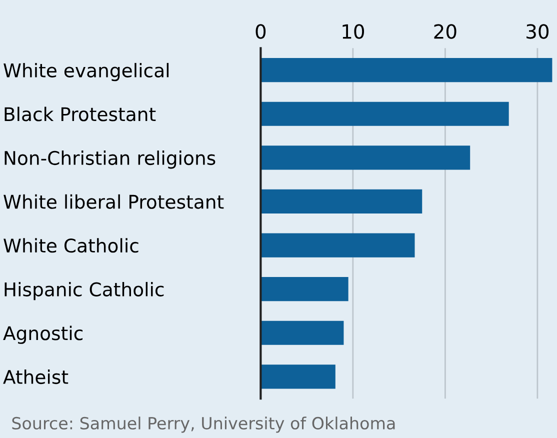  What do you see at coordinates (80, 114) in the screenshot?
I see `y-tick-label: Black Protestant` at bounding box center [80, 114].